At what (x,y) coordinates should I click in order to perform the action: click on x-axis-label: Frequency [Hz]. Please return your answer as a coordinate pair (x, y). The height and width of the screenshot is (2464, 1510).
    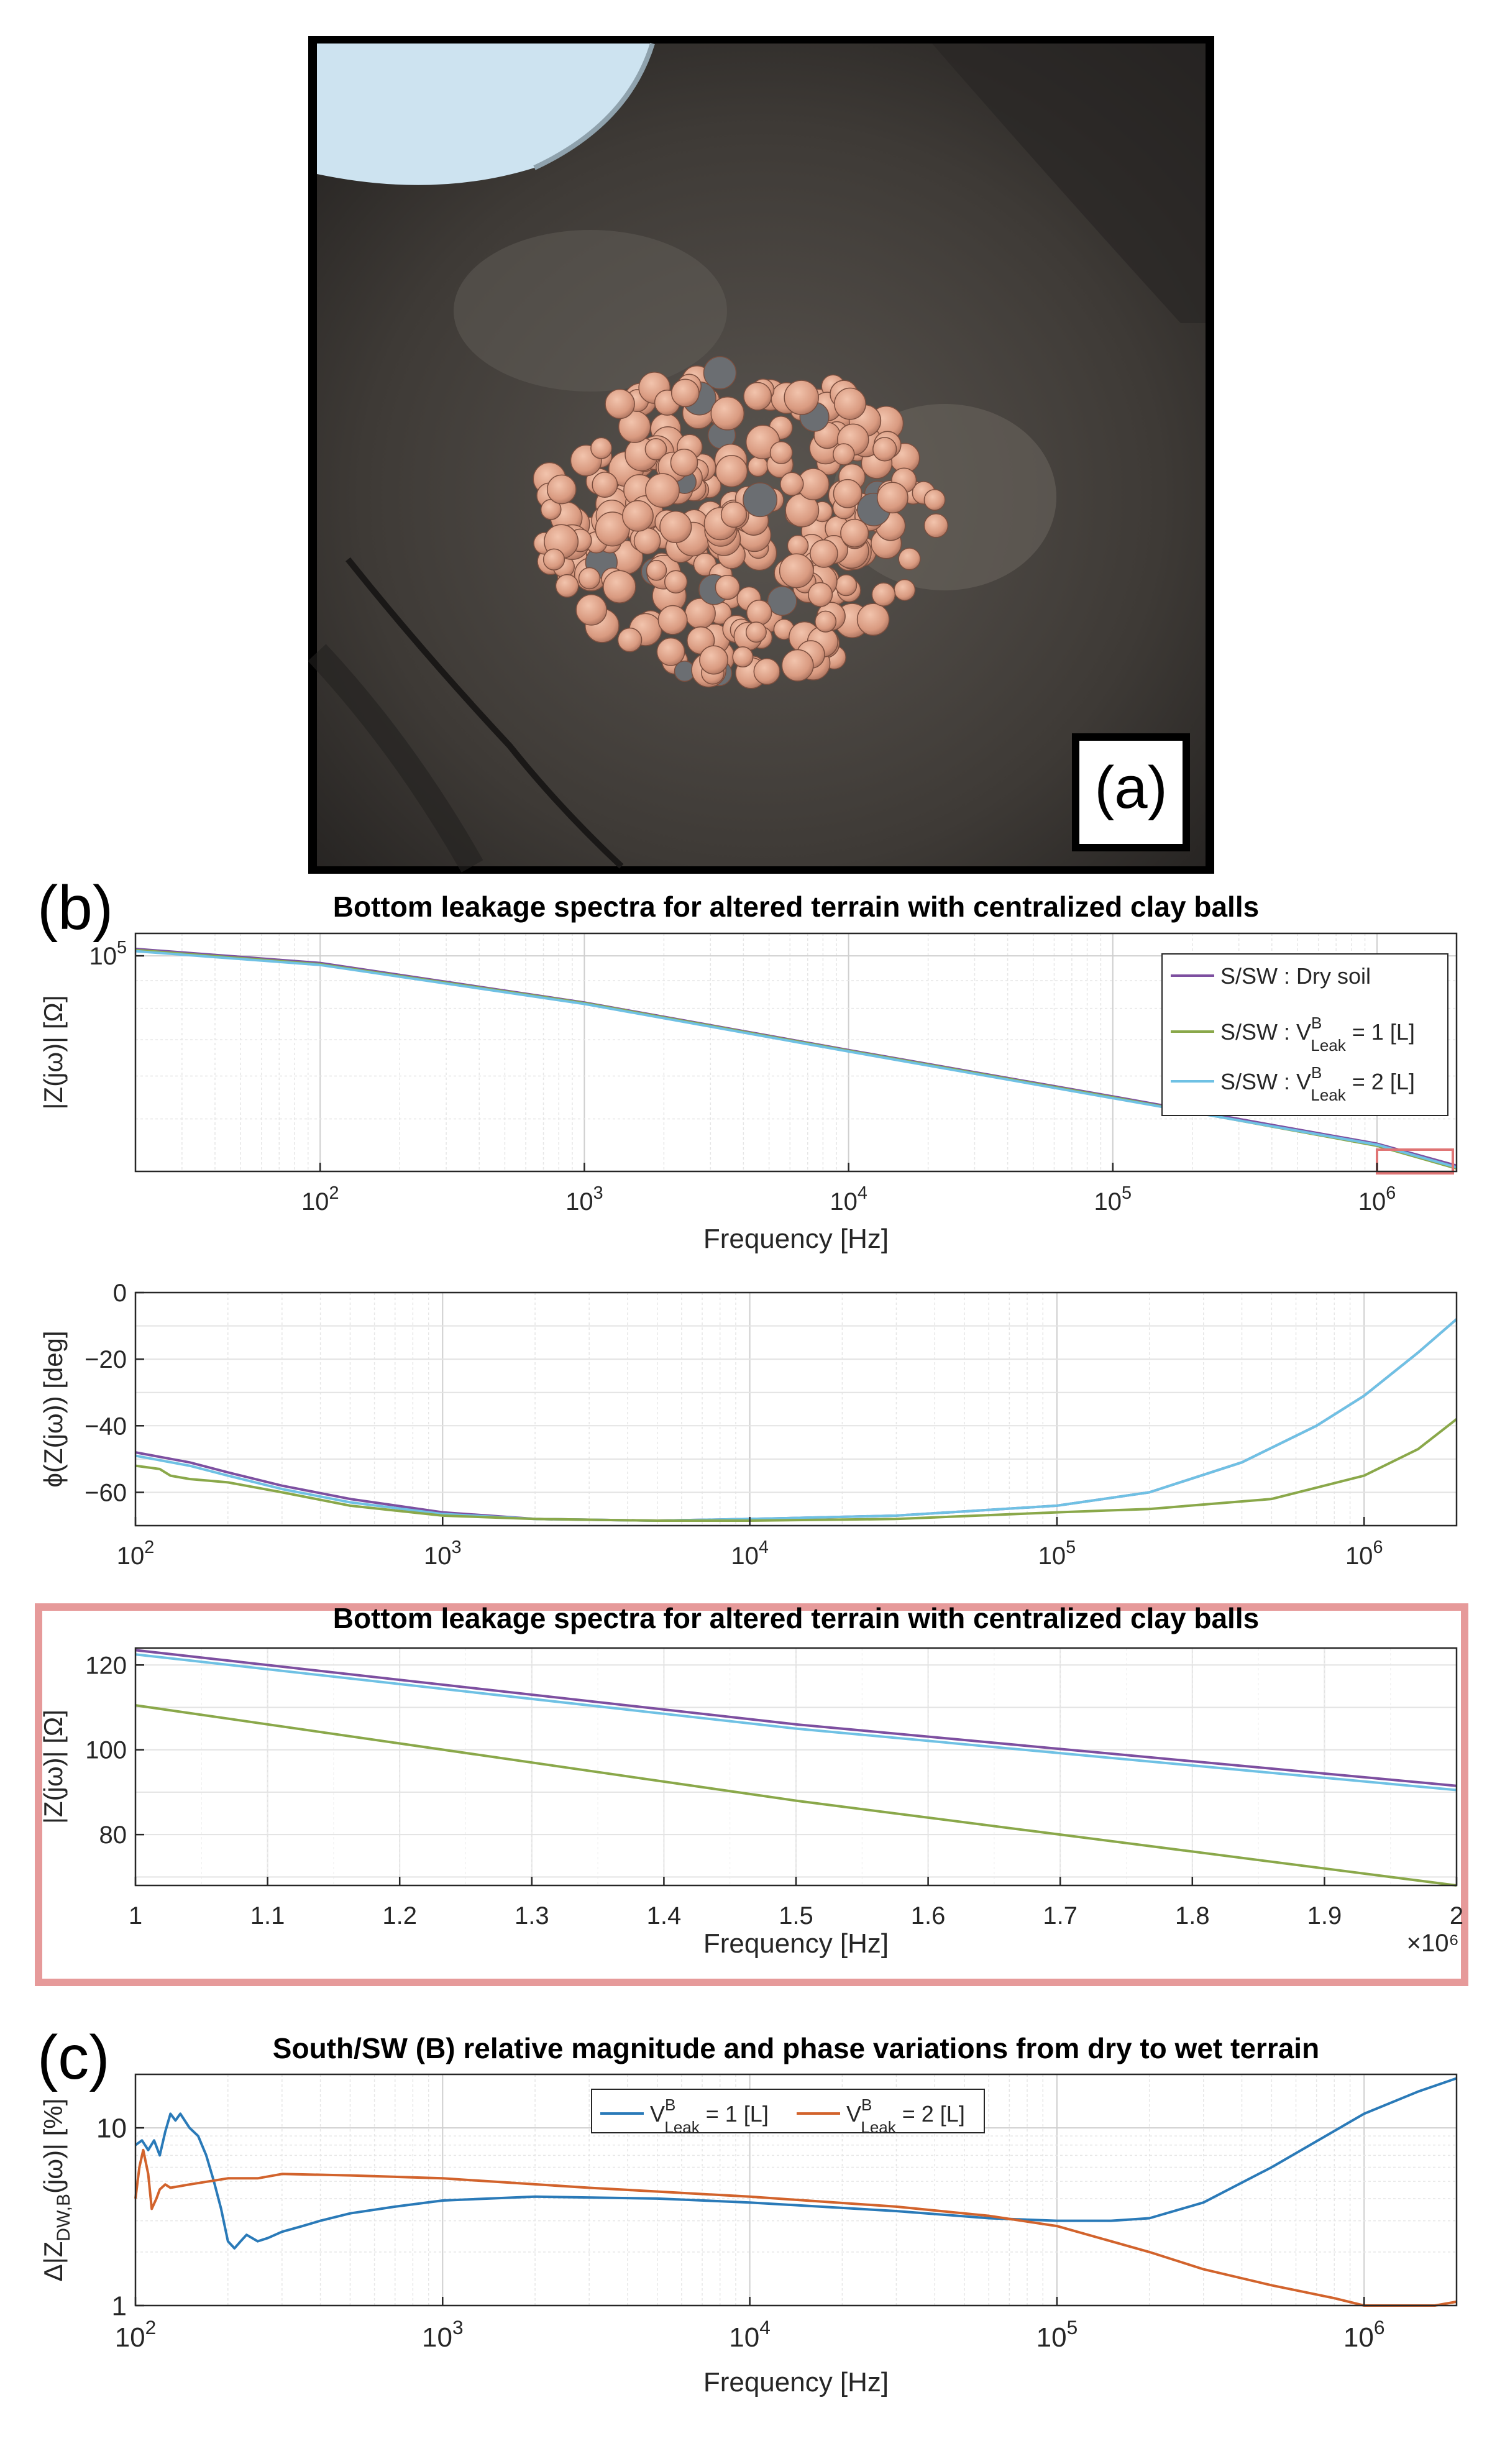
    Looking at the image, I should click on (796, 2382).